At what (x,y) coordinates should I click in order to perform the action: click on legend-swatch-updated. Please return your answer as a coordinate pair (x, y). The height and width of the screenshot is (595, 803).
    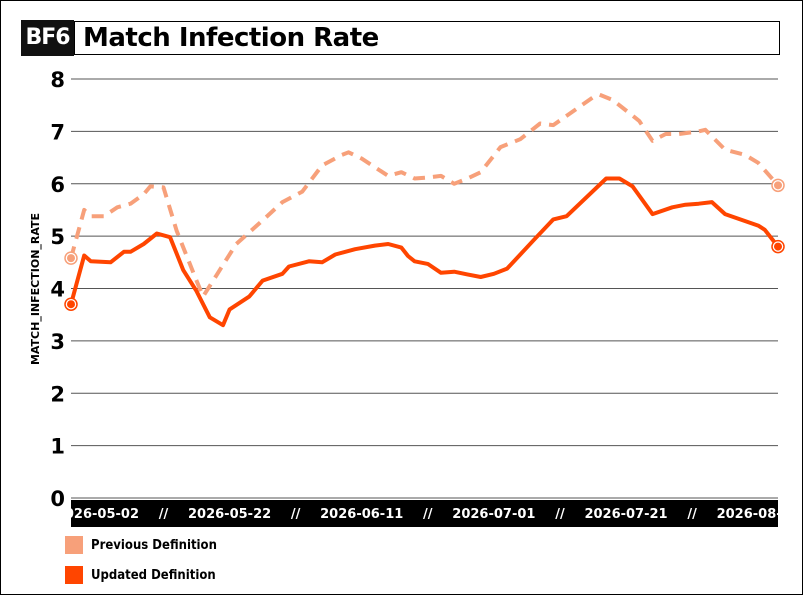
    Looking at the image, I should click on (74, 575).